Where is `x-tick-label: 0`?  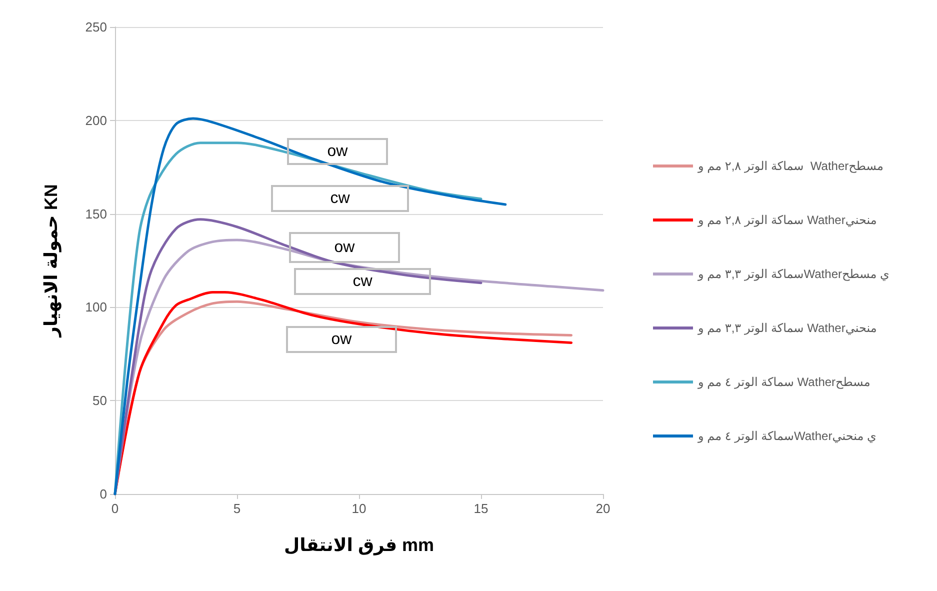
x-tick-label: 0 is located at coordinates (115, 508).